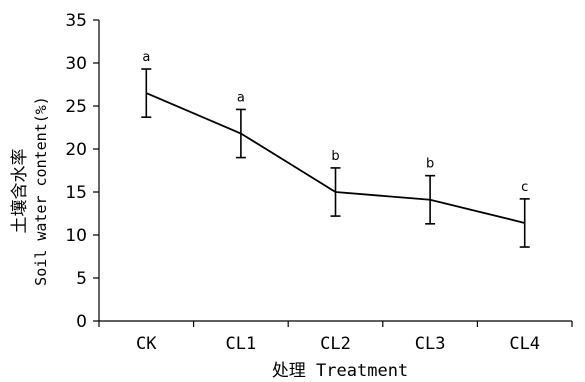  I want to click on x-tick-label: CL4, so click(524, 344).